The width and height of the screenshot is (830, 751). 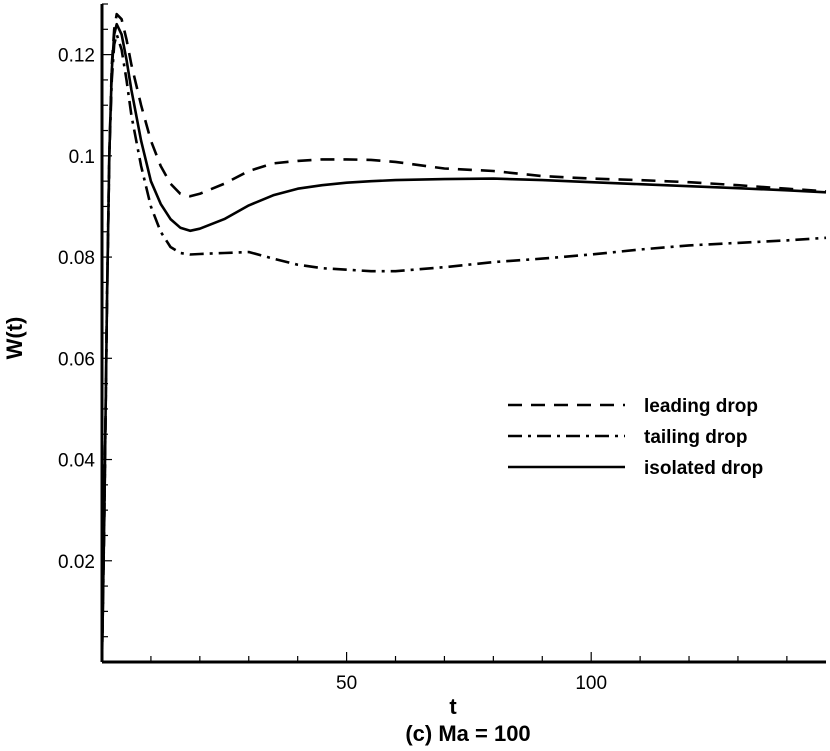 I want to click on figure-caption: (c) Ma = 100, so click(x=467, y=733).